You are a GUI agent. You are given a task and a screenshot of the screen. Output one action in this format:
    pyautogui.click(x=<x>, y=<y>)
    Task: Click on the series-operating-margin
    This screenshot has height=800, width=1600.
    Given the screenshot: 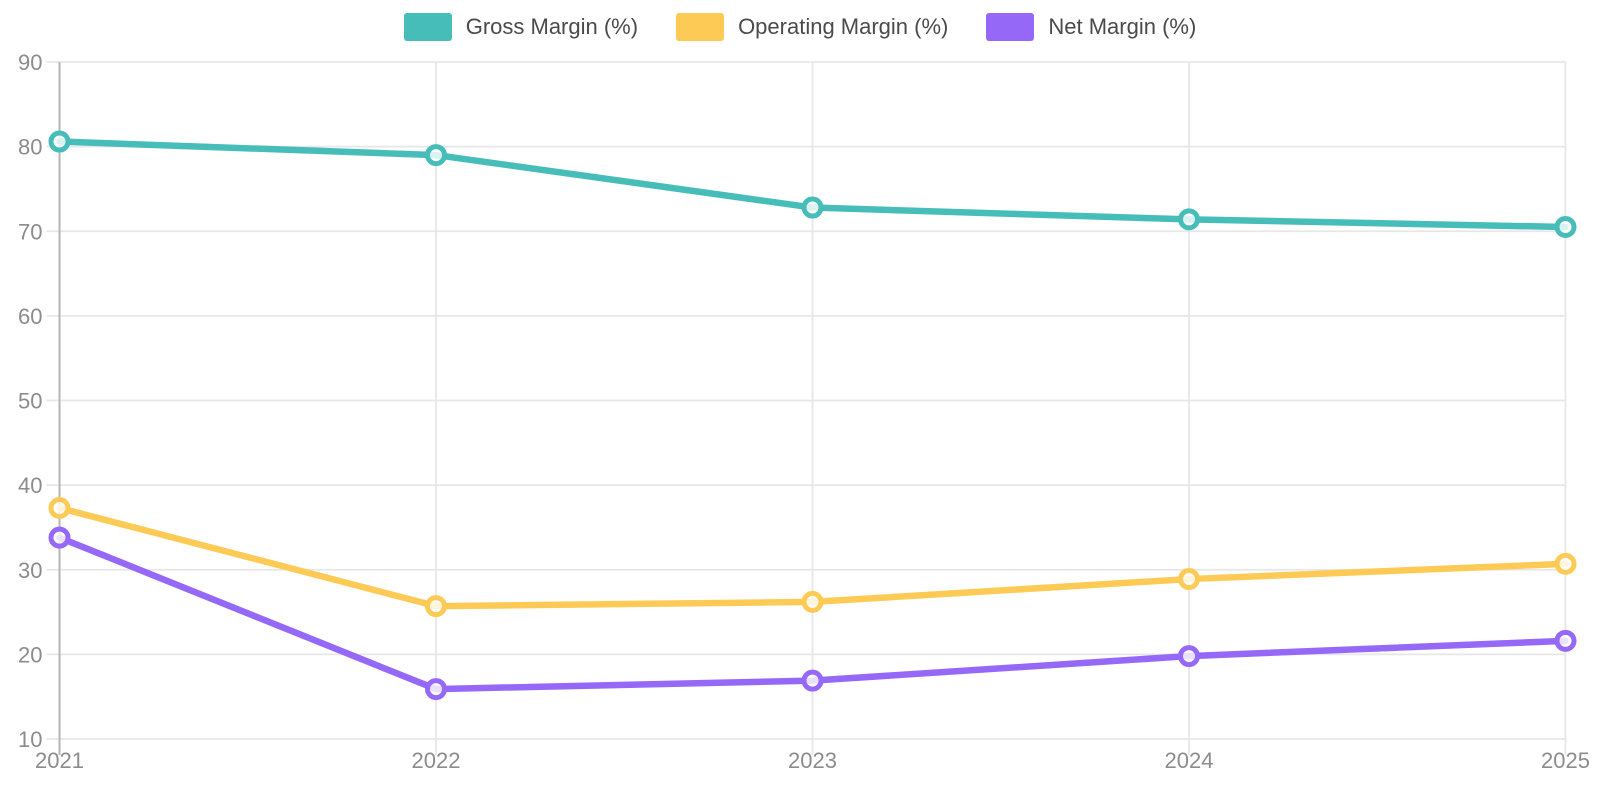 What is the action you would take?
    pyautogui.click(x=812, y=557)
    